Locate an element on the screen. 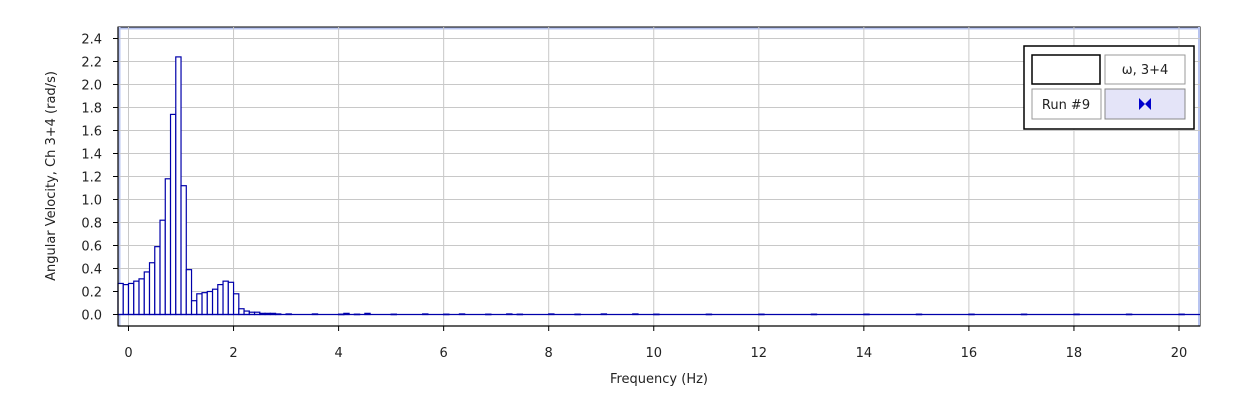  legend: ω, 3+4 Run #9 is located at coordinates (1109, 87).